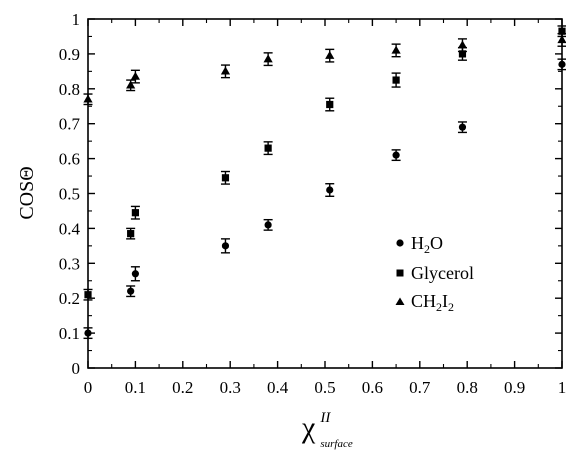 The image size is (566, 454). I want to click on x-tick-label: 0.8, so click(467, 387).